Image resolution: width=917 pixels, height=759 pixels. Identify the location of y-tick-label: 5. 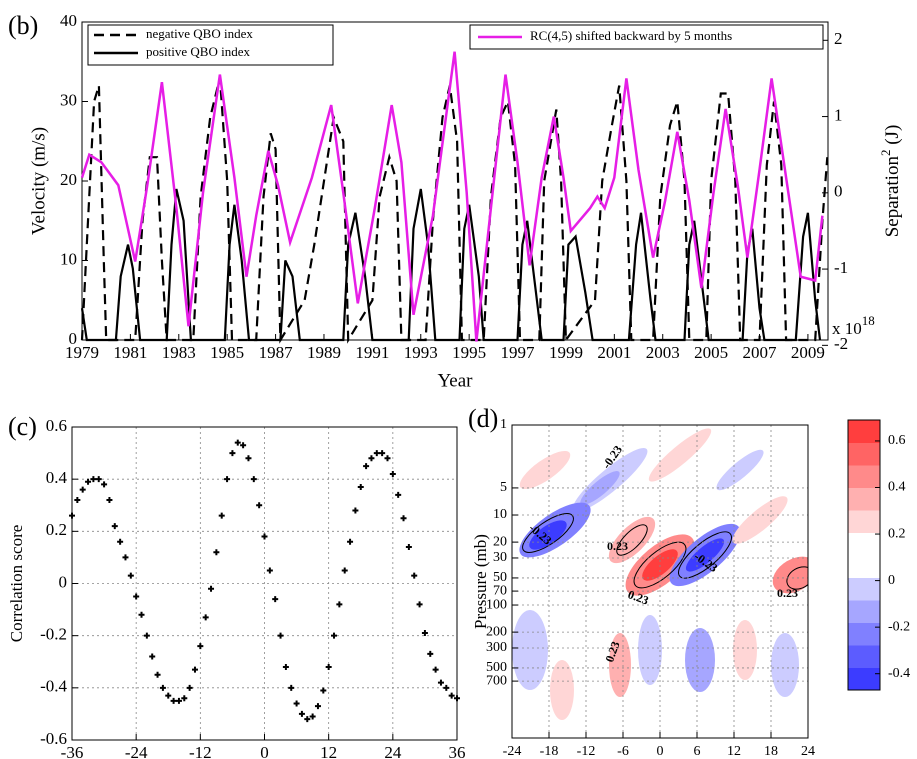
(503, 487).